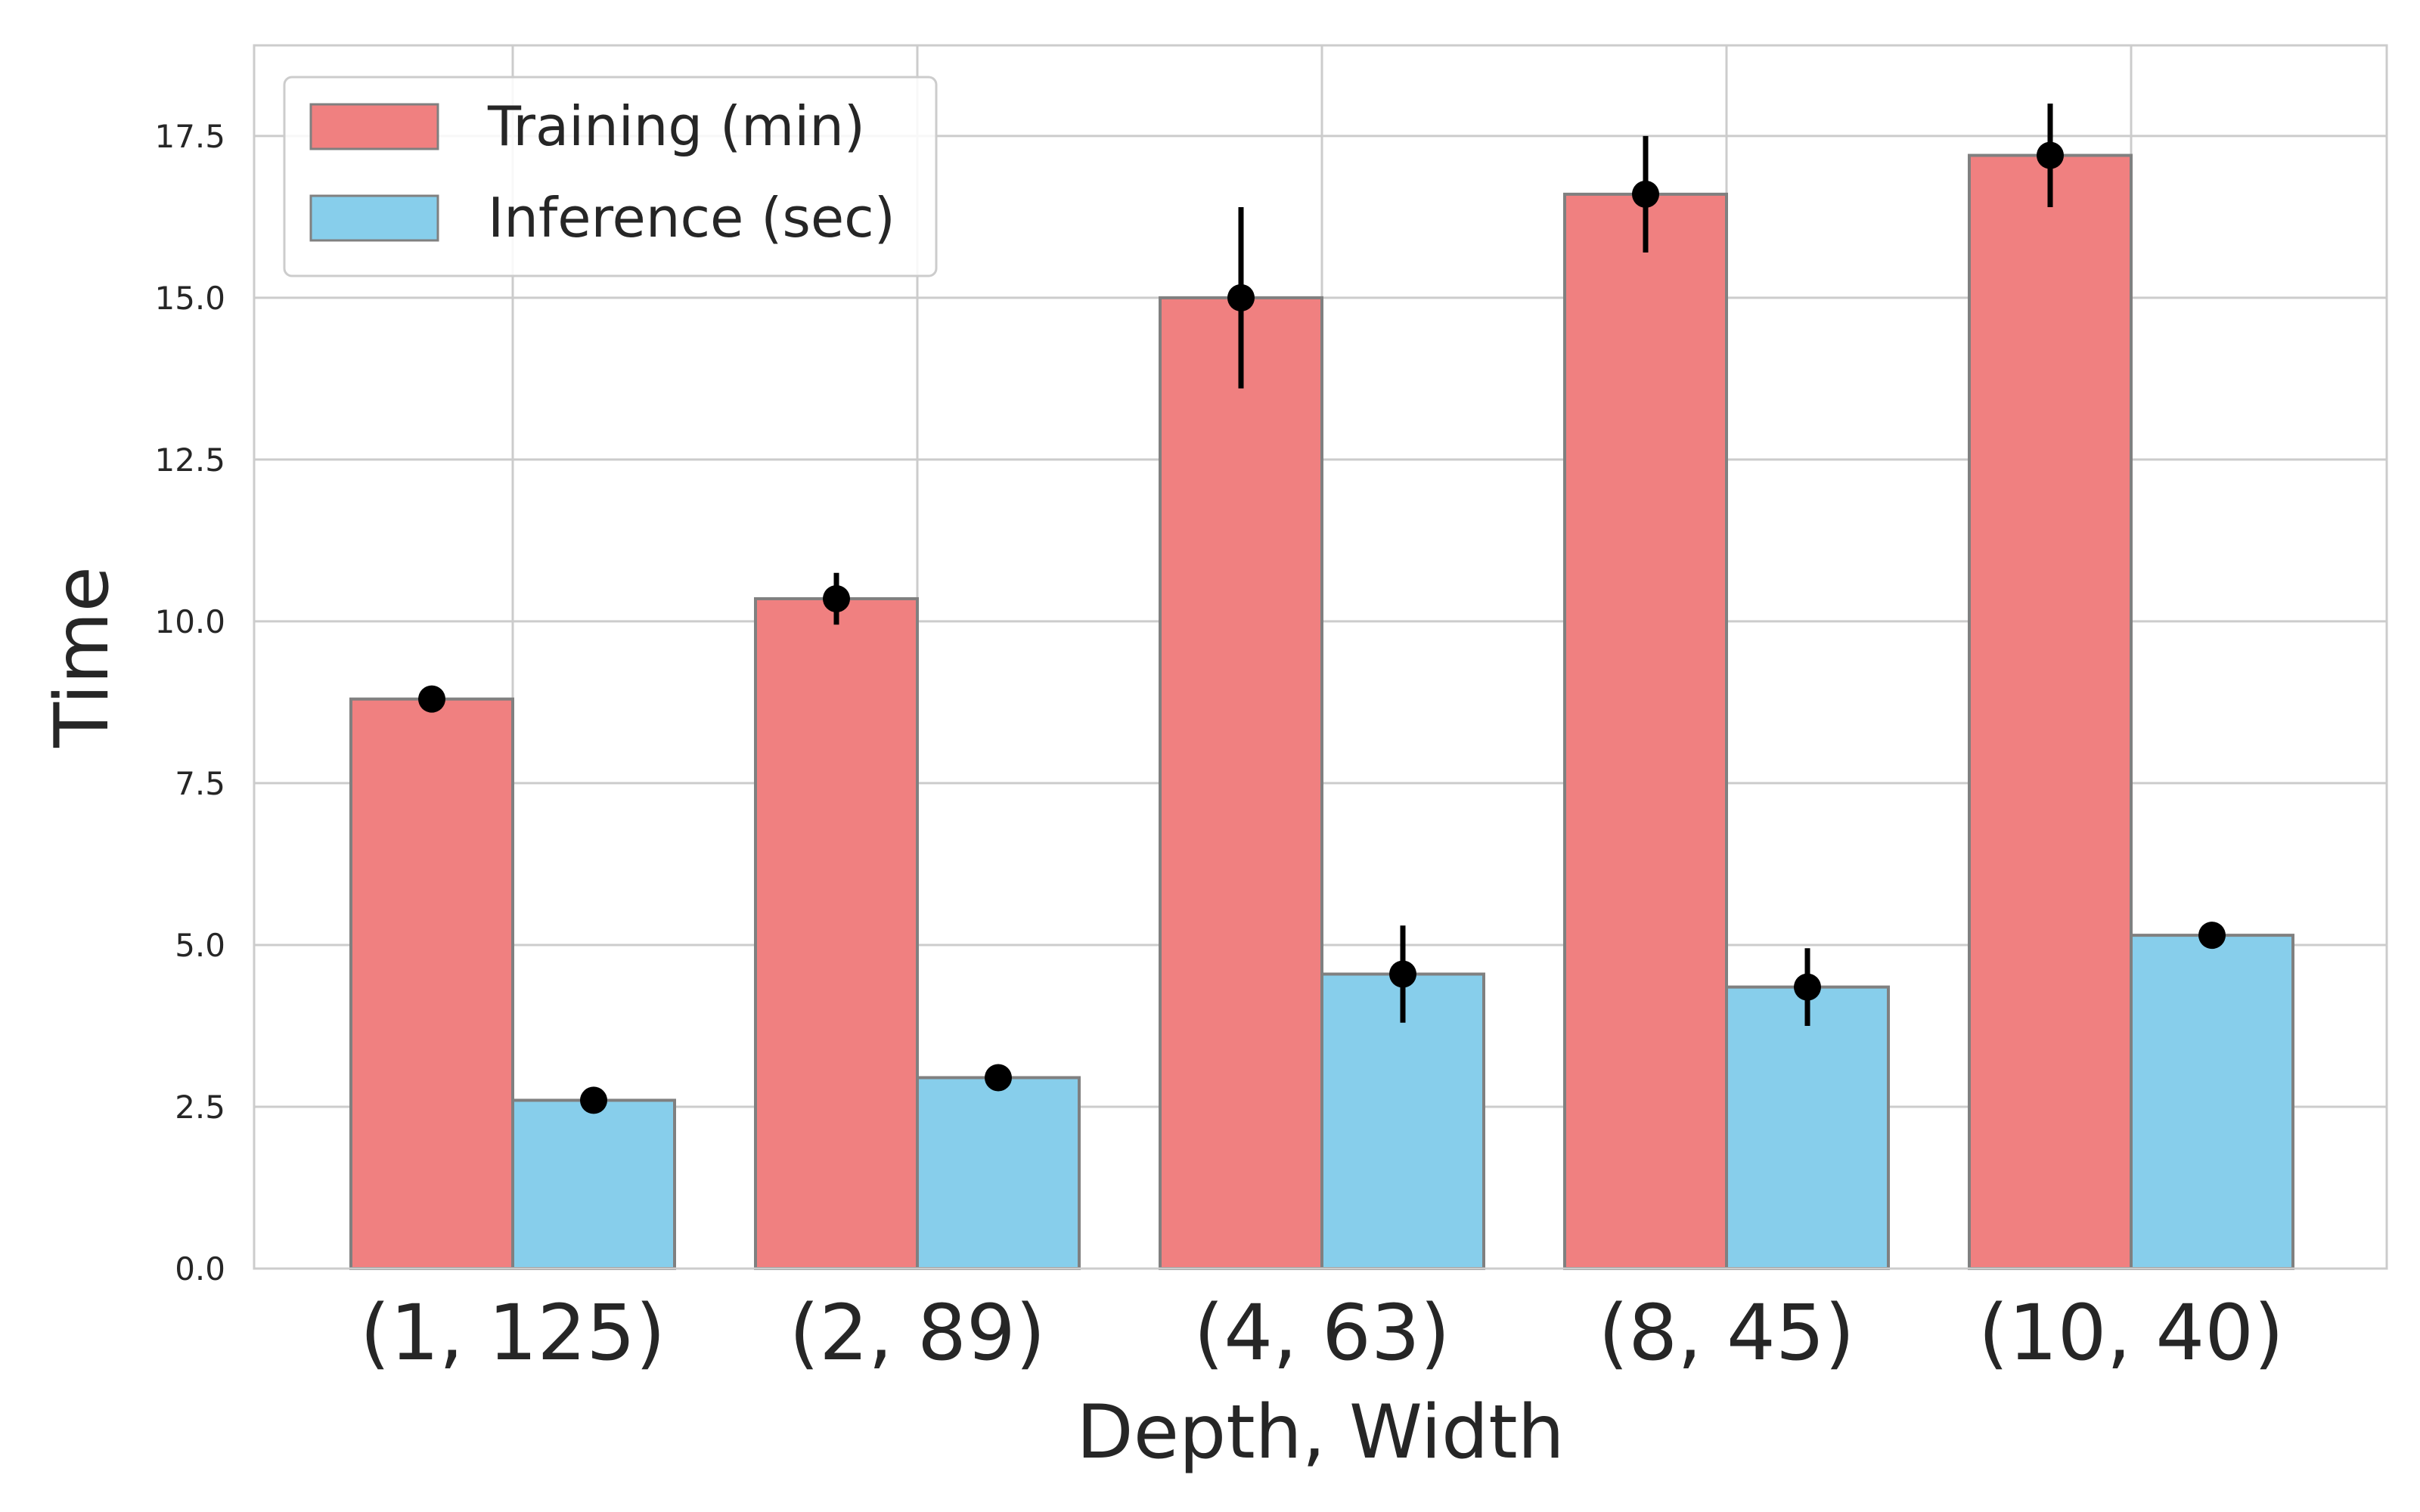 The height and width of the screenshot is (1512, 2420). I want to click on legend-label-training: Training (min), so click(676, 126).